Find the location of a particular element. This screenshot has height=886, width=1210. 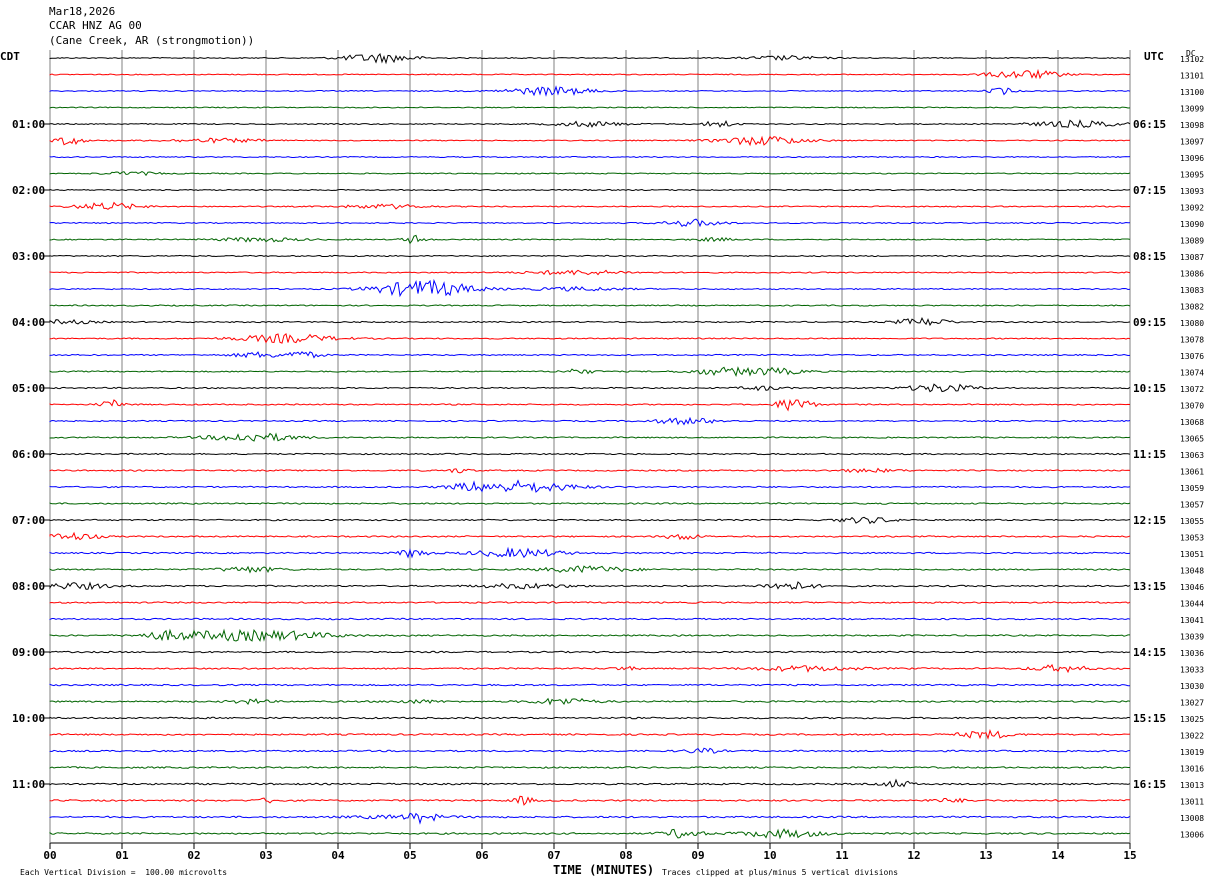

trace-counter-label: 13087 is located at coordinates (1192, 257).